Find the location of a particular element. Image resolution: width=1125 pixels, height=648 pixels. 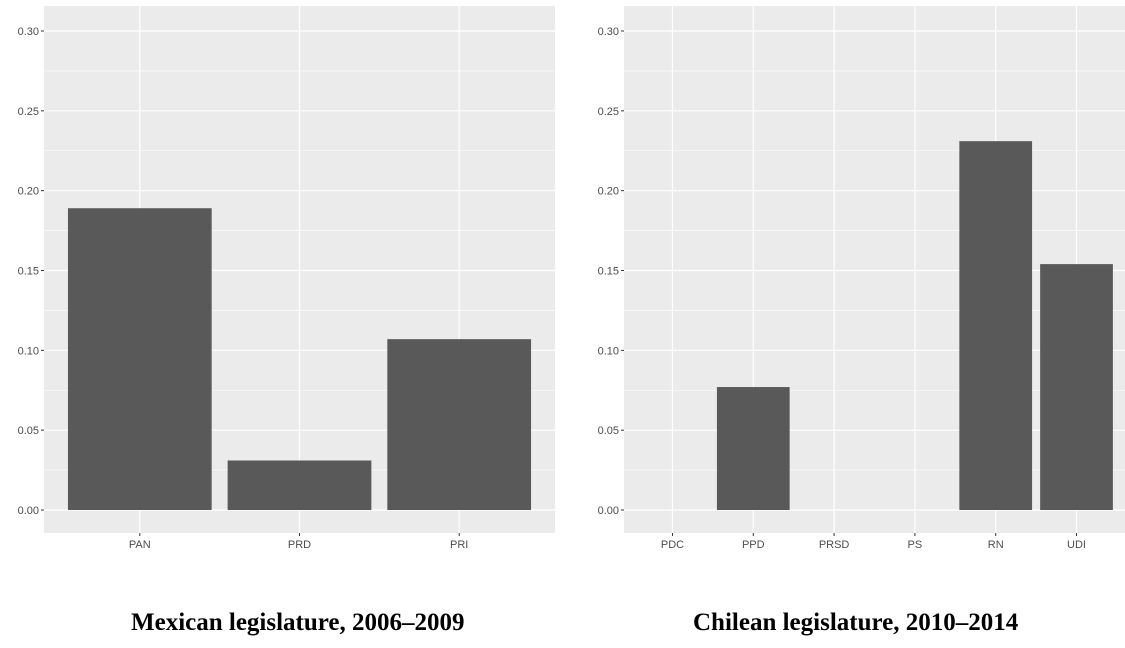

mexican-y-tick-label: 0.05 is located at coordinates (28, 431).